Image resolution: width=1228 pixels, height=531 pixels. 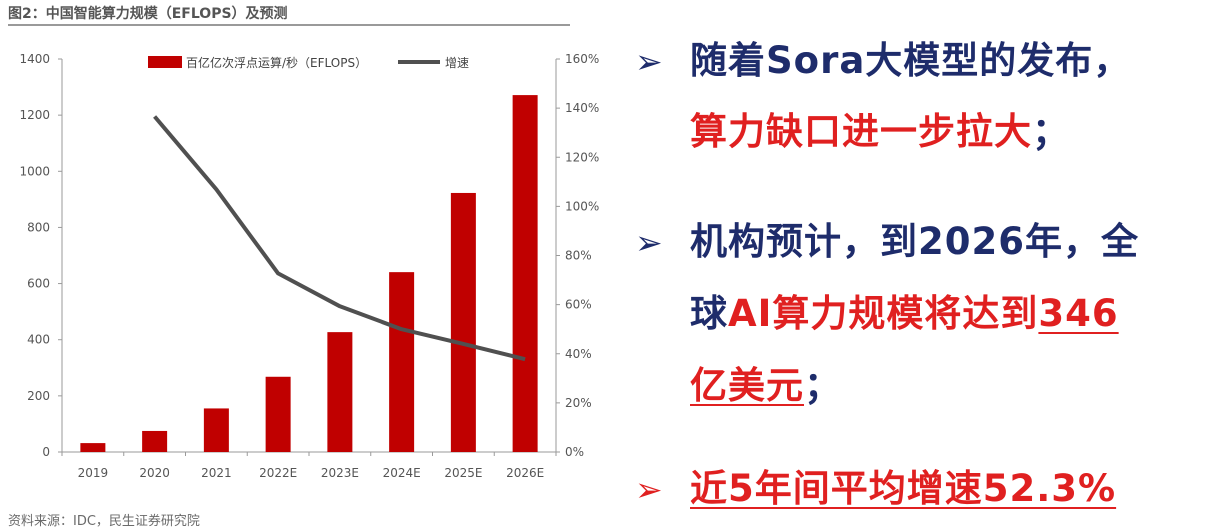 What do you see at coordinates (34, 171) in the screenshot?
I see `y-tick-label: 1000` at bounding box center [34, 171].